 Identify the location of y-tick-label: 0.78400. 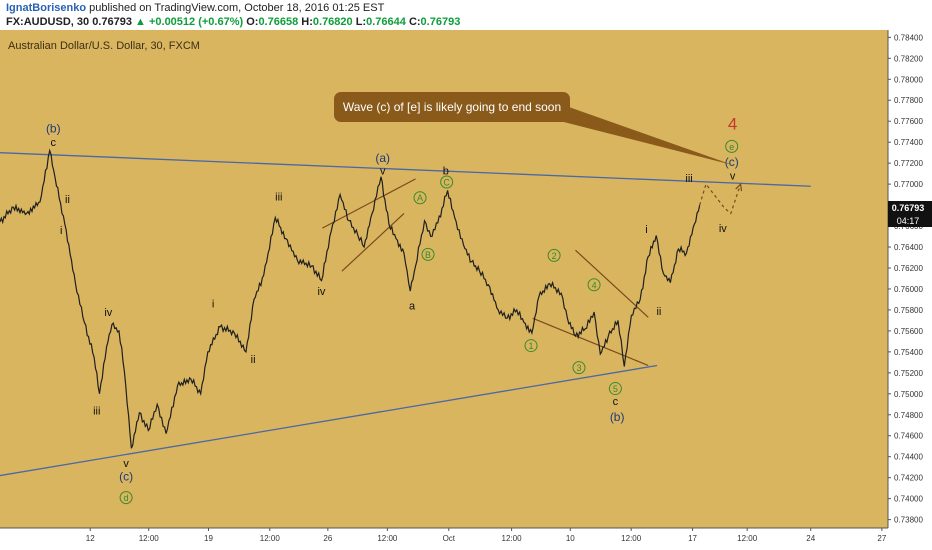
(908, 37).